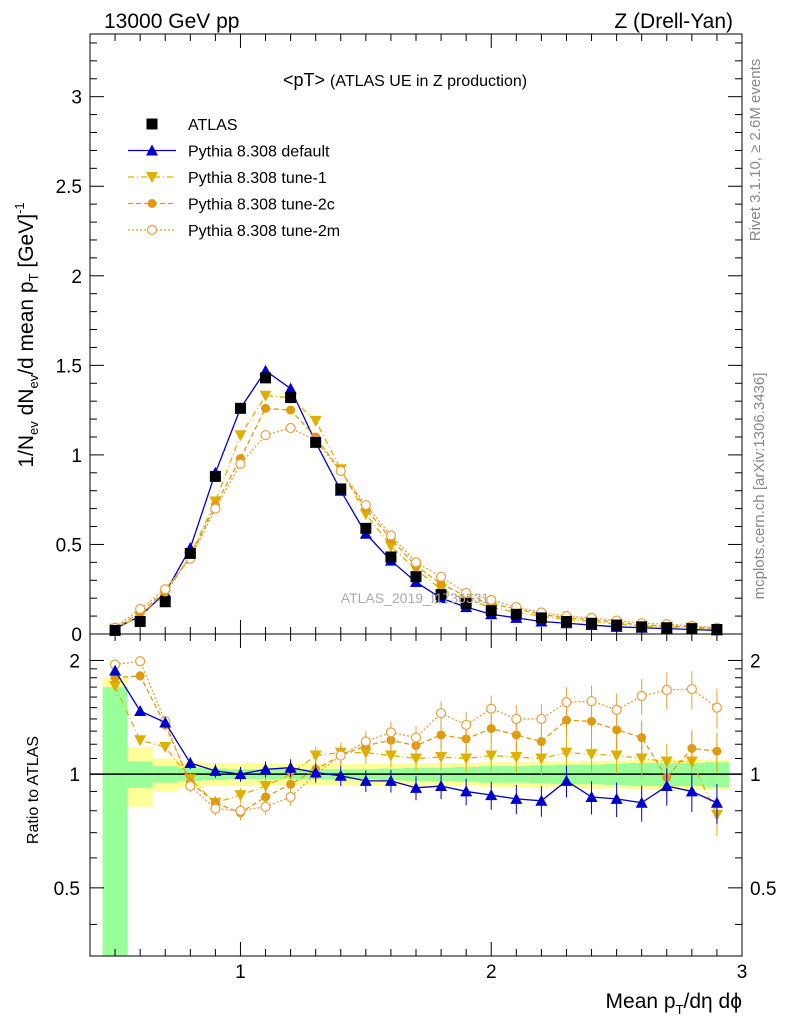  I want to click on main-y-tick-label: 2.5, so click(69, 187).